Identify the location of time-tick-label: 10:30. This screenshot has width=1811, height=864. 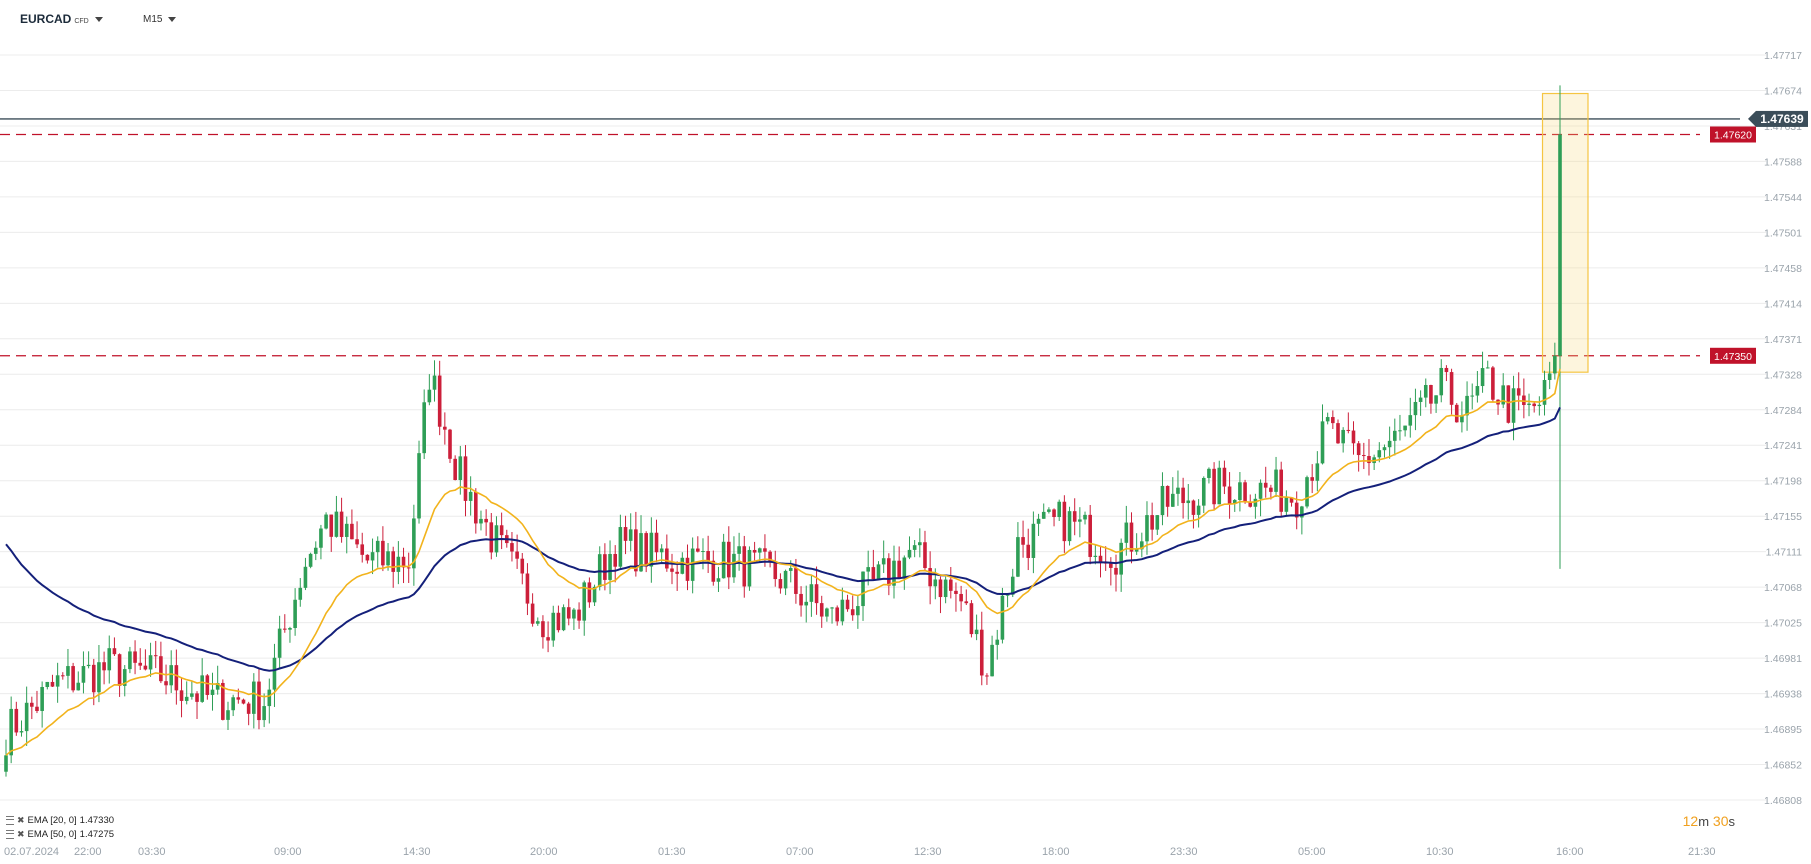
(1440, 852).